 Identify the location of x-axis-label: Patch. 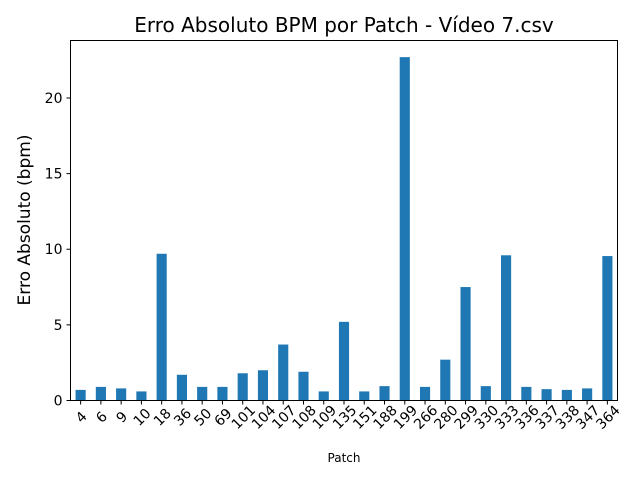
(344, 458).